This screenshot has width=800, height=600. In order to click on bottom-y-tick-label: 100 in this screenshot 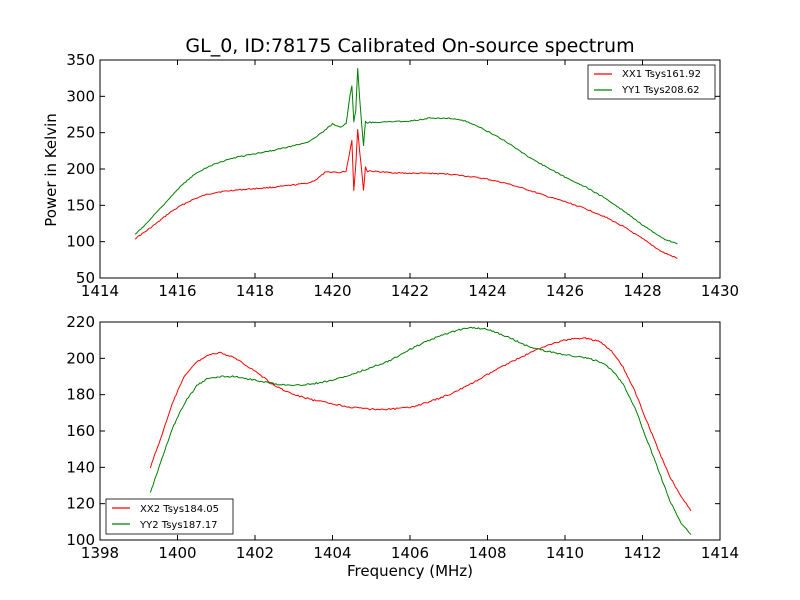, I will do `click(80, 540)`.